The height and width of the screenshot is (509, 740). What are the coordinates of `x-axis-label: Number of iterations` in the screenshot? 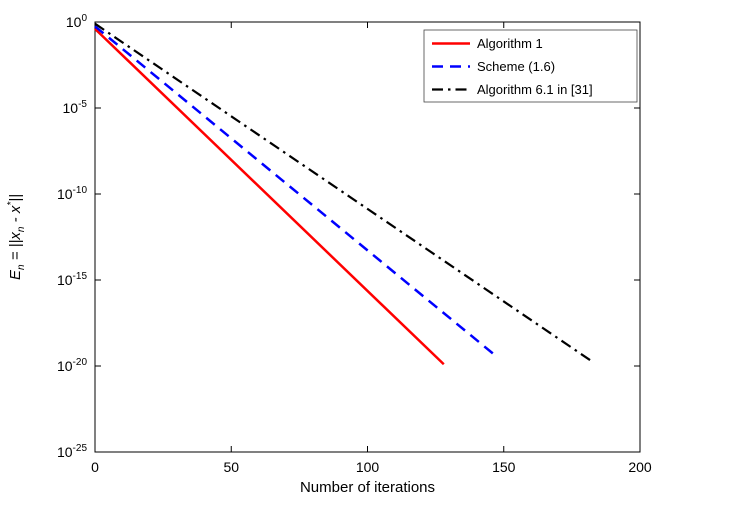 It's located at (367, 487).